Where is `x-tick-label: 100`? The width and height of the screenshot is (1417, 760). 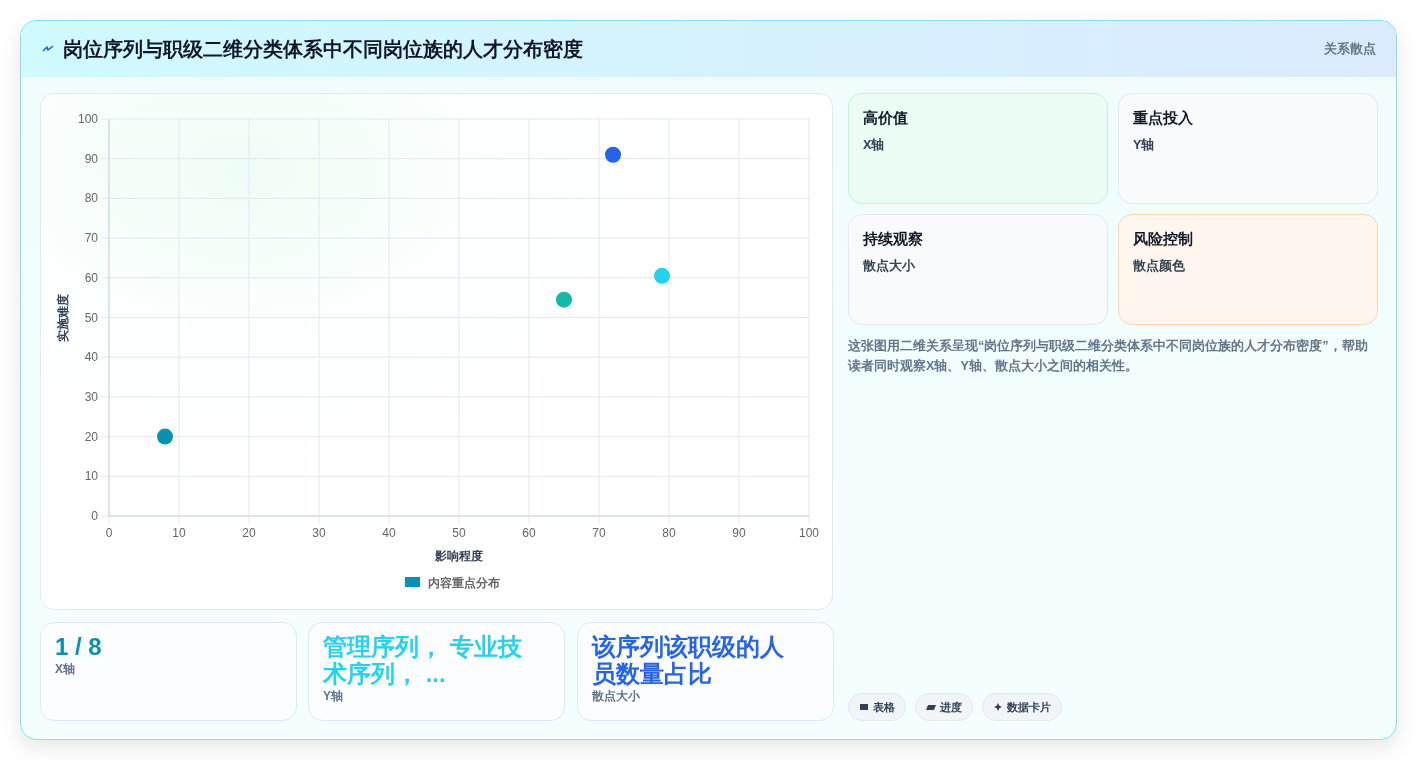 x-tick-label: 100 is located at coordinates (809, 533).